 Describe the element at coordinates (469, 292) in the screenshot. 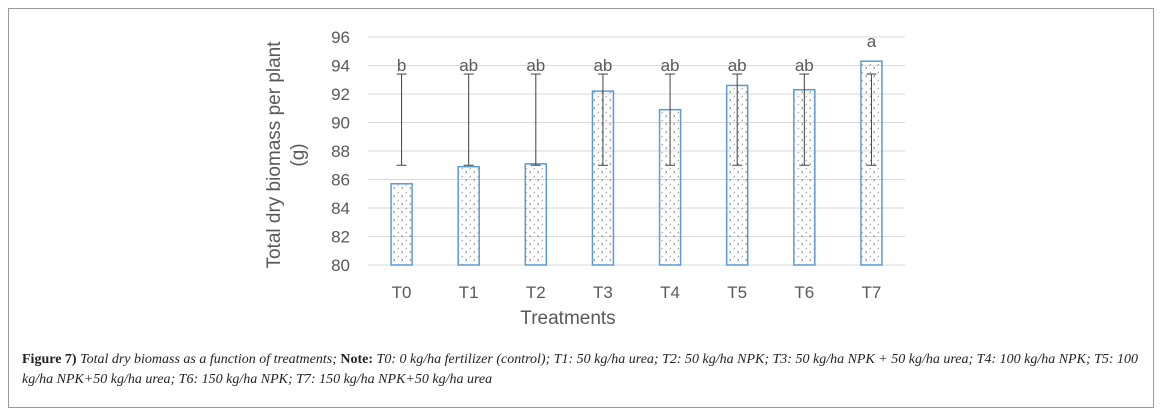

I see `x-tick-label: T1` at that location.